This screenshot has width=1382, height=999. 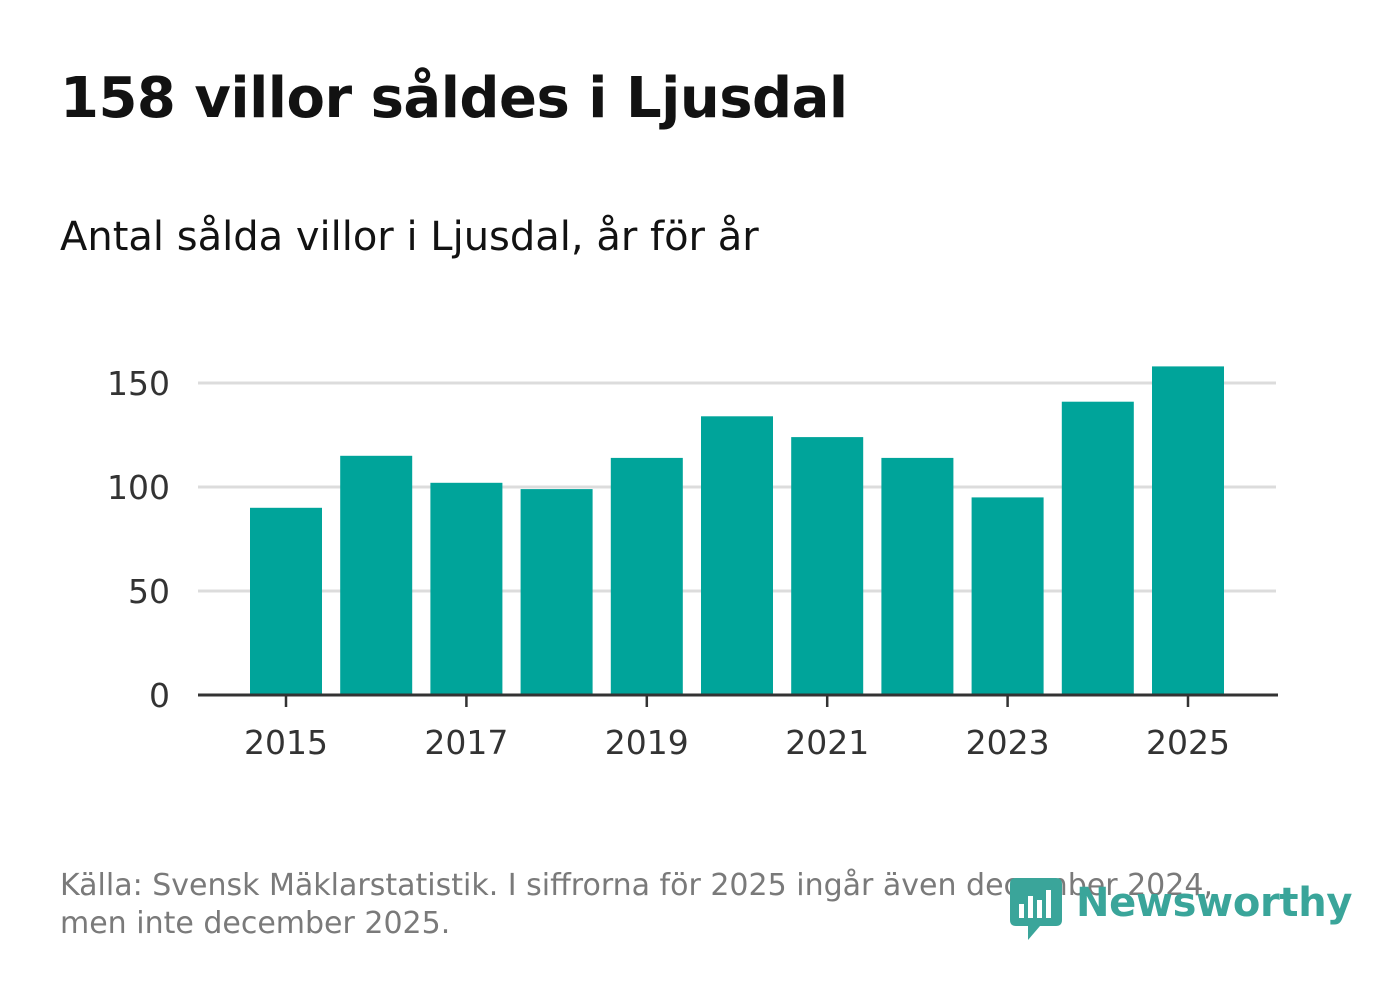 I want to click on bar-2025, so click(x=1188, y=530).